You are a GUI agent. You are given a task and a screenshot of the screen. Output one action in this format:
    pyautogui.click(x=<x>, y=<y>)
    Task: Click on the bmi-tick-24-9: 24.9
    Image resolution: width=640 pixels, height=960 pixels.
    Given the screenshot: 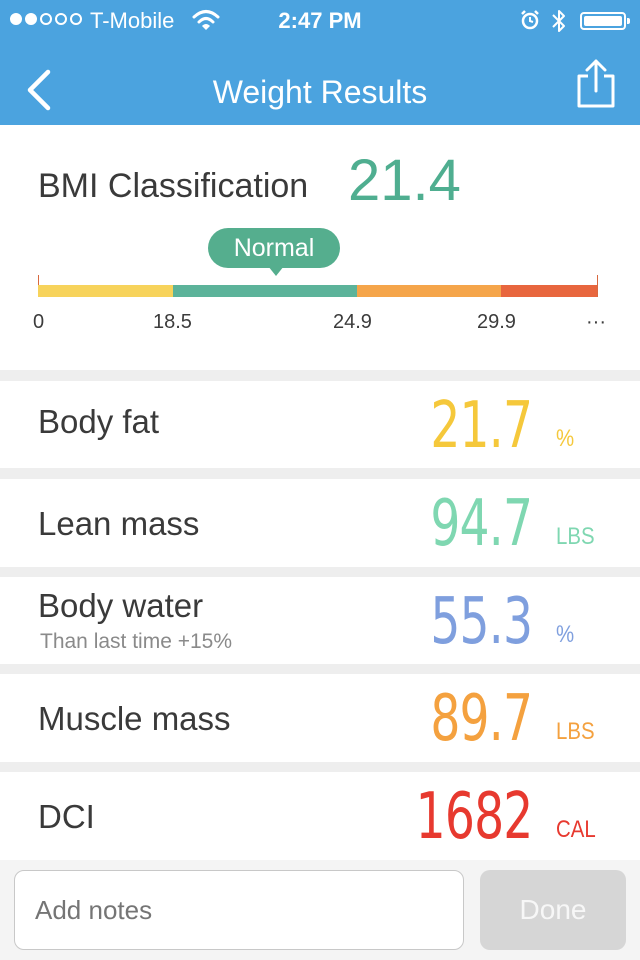 What is the action you would take?
    pyautogui.click(x=352, y=322)
    